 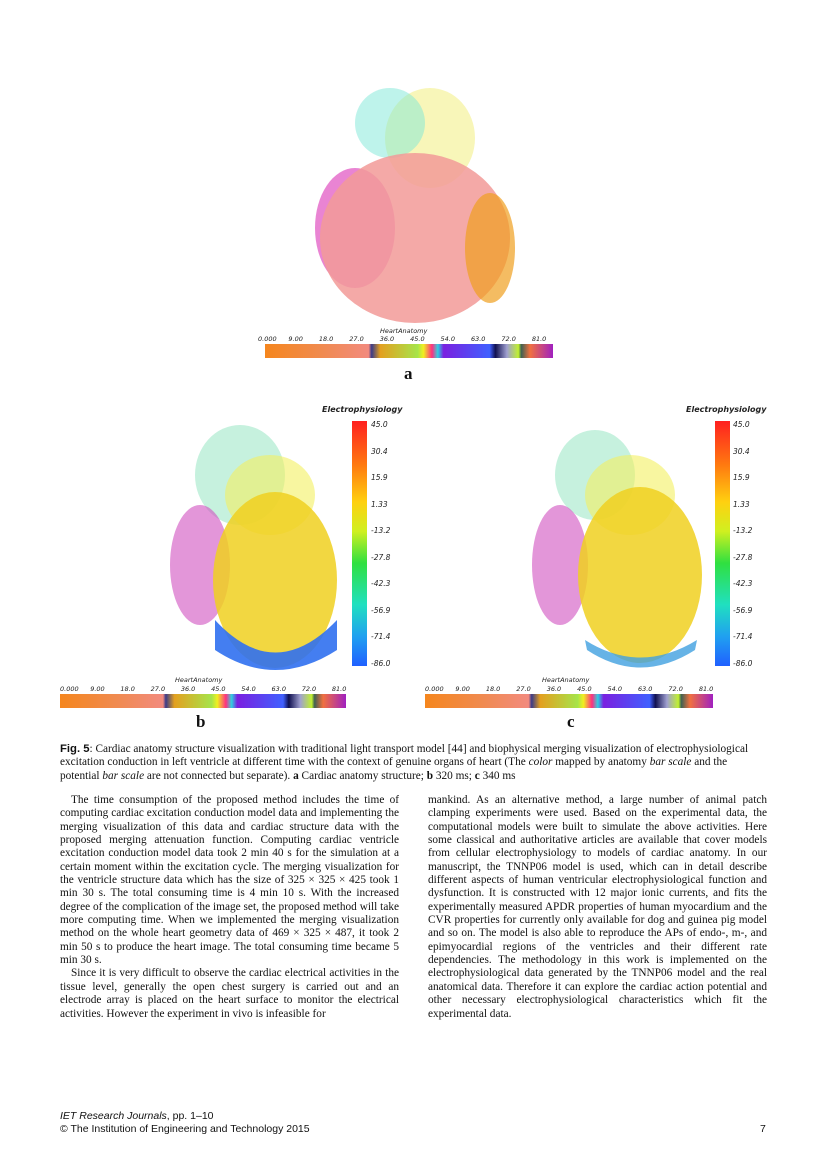 What do you see at coordinates (741, 424) in the screenshot?
I see `electrophysiology-tick-c: 45.0` at bounding box center [741, 424].